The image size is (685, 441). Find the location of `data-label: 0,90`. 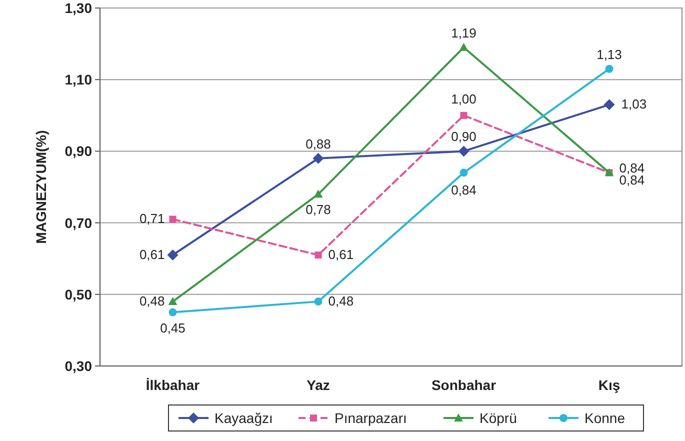

data-label: 0,90 is located at coordinates (463, 136).